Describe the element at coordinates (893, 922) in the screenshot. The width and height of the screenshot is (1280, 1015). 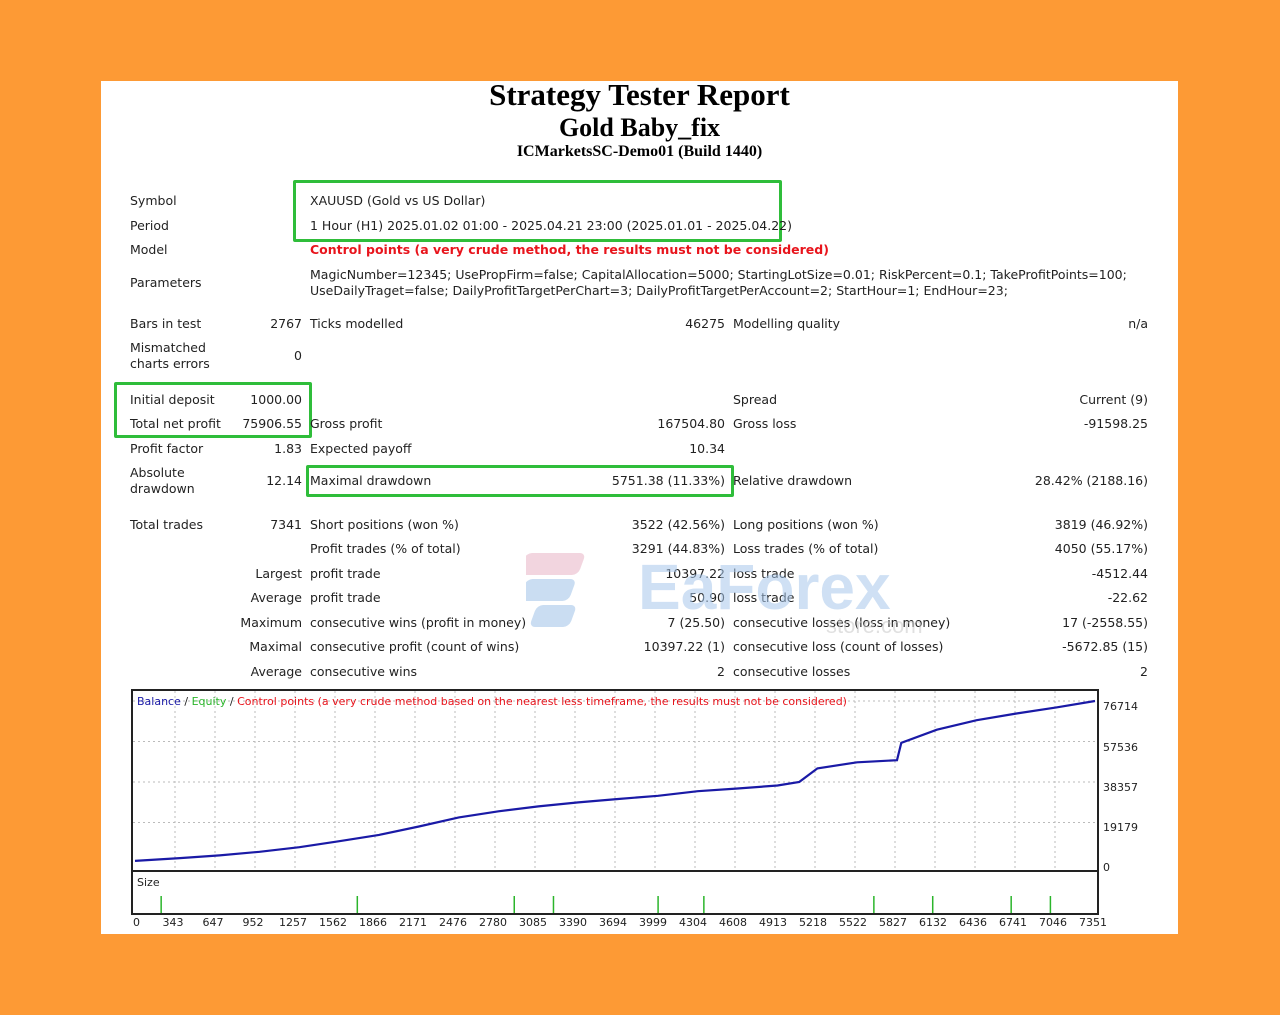
I see `x-tick-label: 5827` at that location.